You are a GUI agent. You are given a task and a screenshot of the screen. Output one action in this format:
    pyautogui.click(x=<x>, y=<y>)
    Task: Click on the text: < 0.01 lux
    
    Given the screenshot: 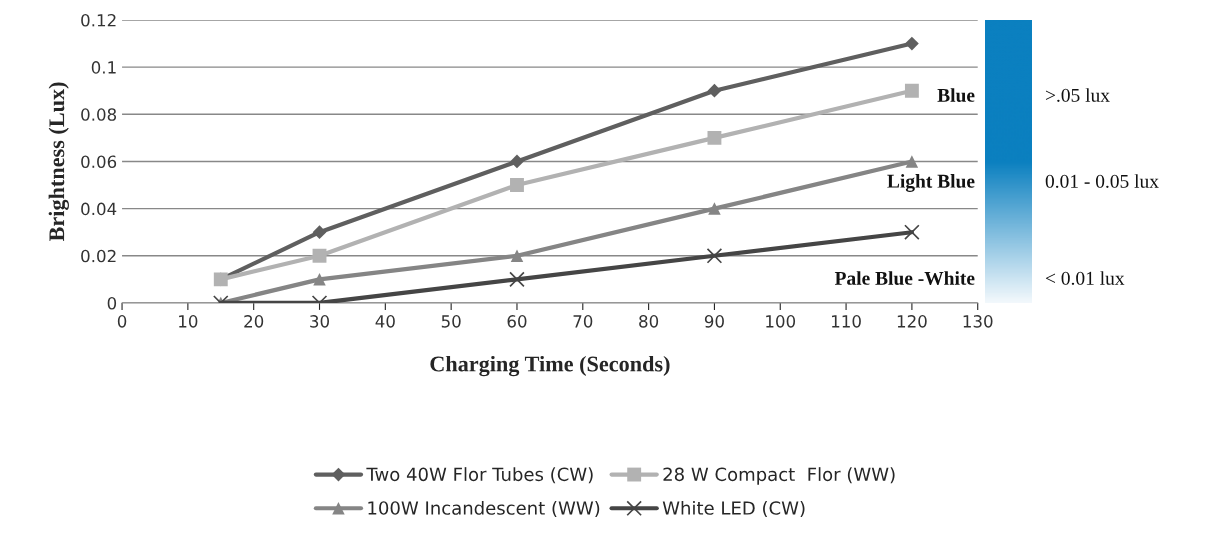 What is the action you would take?
    pyautogui.click(x=1085, y=278)
    